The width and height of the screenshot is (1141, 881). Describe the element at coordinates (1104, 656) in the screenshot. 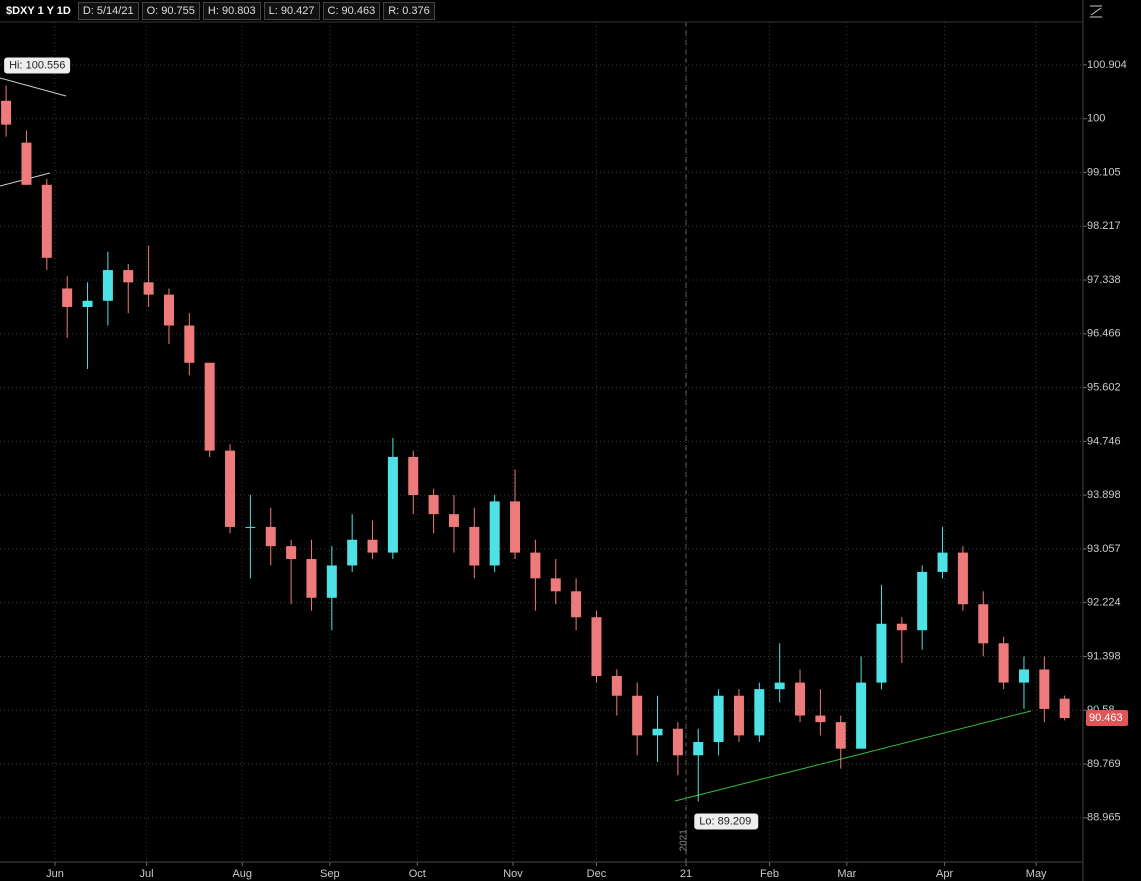

I see `y-tick-label: 91.398` at that location.